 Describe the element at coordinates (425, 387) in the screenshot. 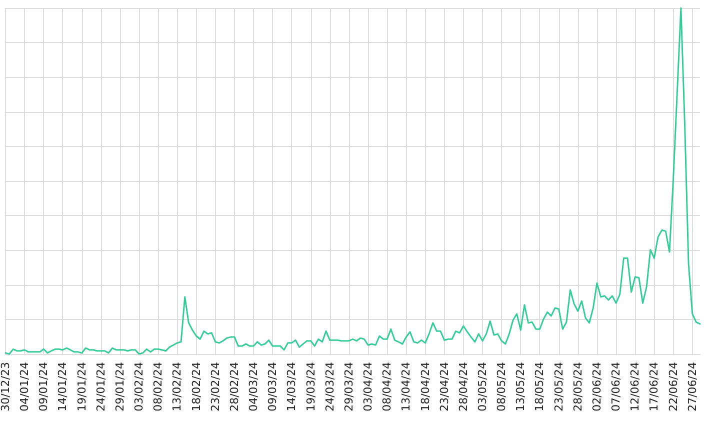

I see `x-tick-label: 18/04/24` at that location.